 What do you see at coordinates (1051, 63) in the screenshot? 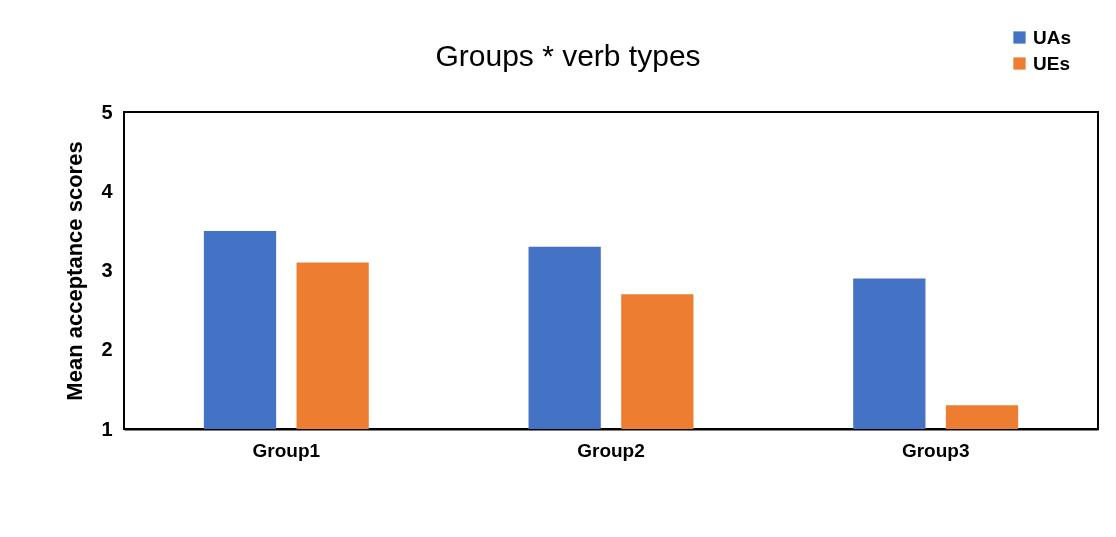
I see `legend-label: UEs` at bounding box center [1051, 63].